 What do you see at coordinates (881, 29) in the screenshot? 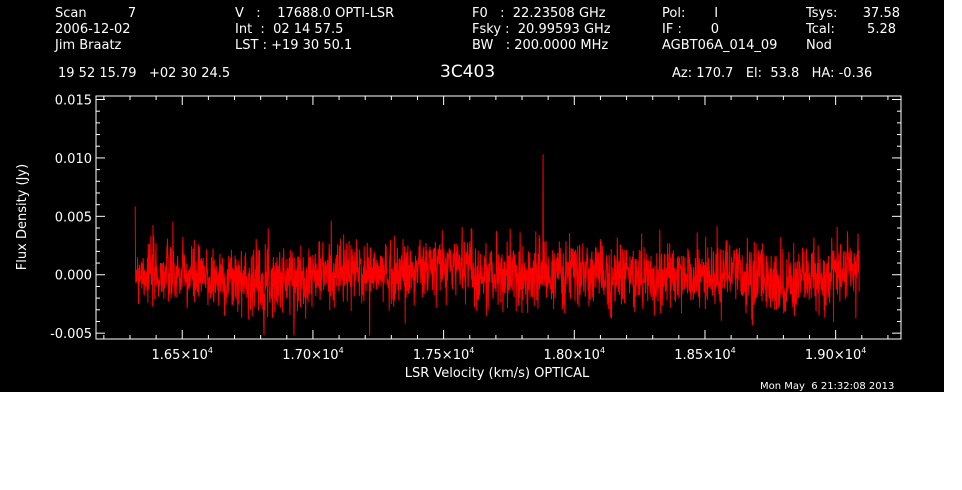
I see `tcal-value: 5.28` at bounding box center [881, 29].